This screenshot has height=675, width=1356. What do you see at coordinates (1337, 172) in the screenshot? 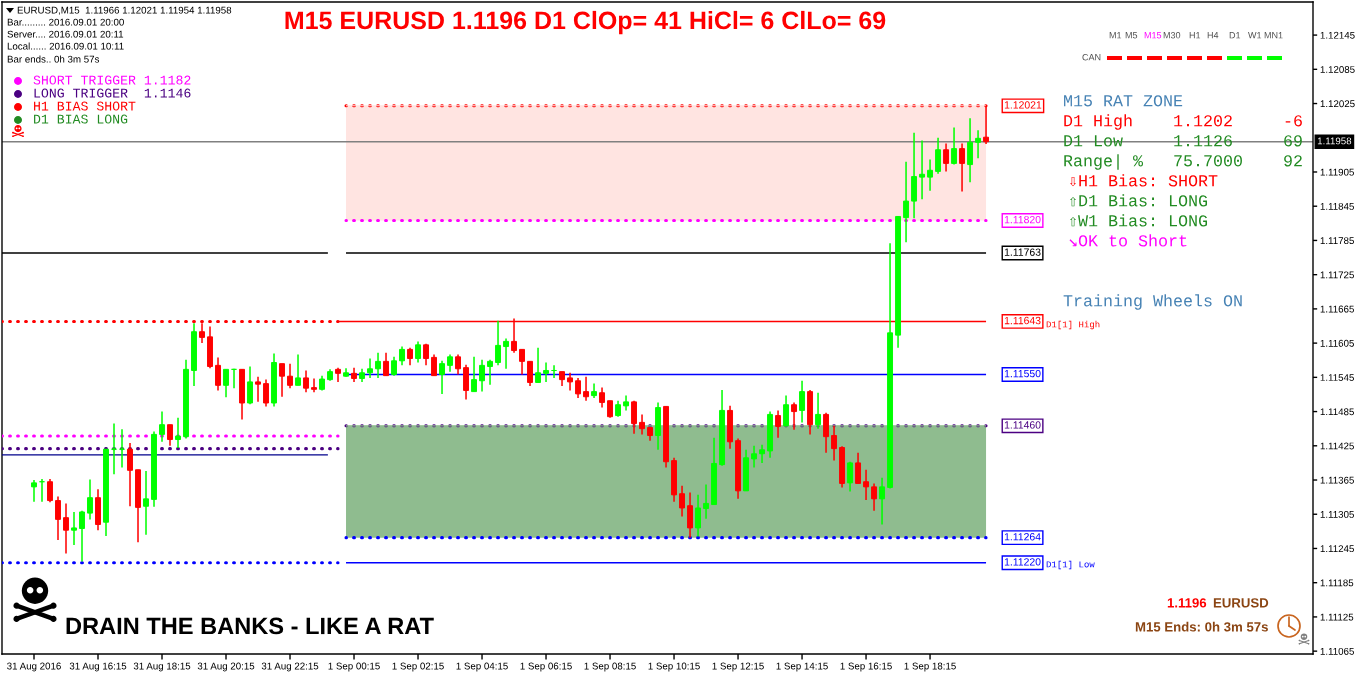
I see `y-tick-label: 1.11905` at bounding box center [1337, 172].